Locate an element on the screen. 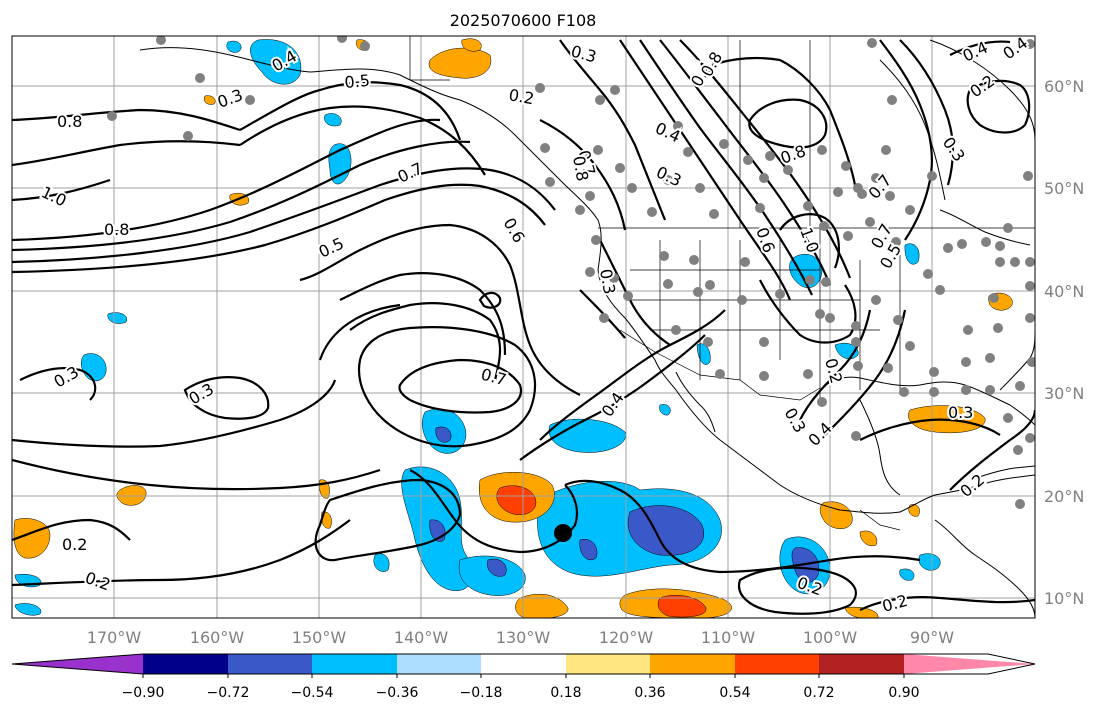  lat-label: 40°N is located at coordinates (1064, 291).